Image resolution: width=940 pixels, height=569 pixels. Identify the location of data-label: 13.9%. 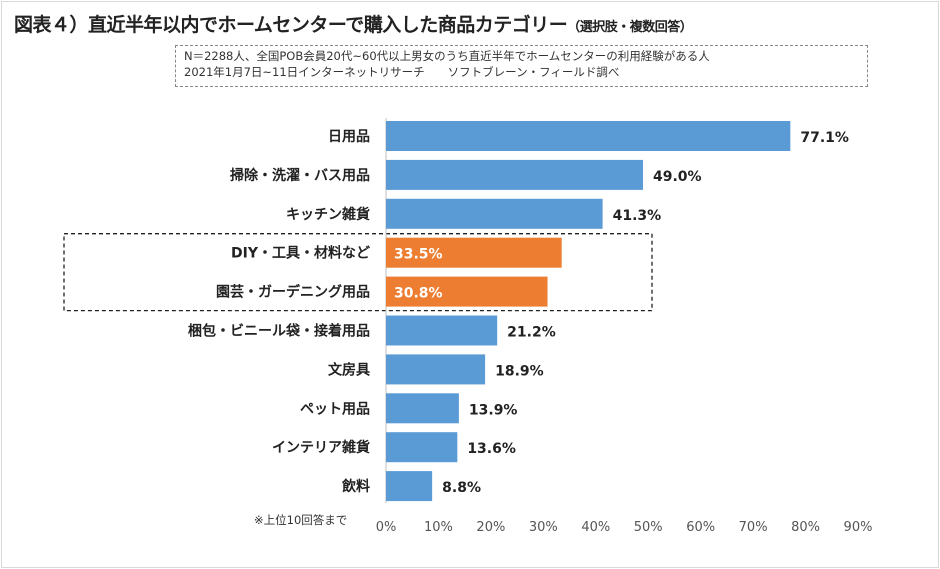
(493, 410).